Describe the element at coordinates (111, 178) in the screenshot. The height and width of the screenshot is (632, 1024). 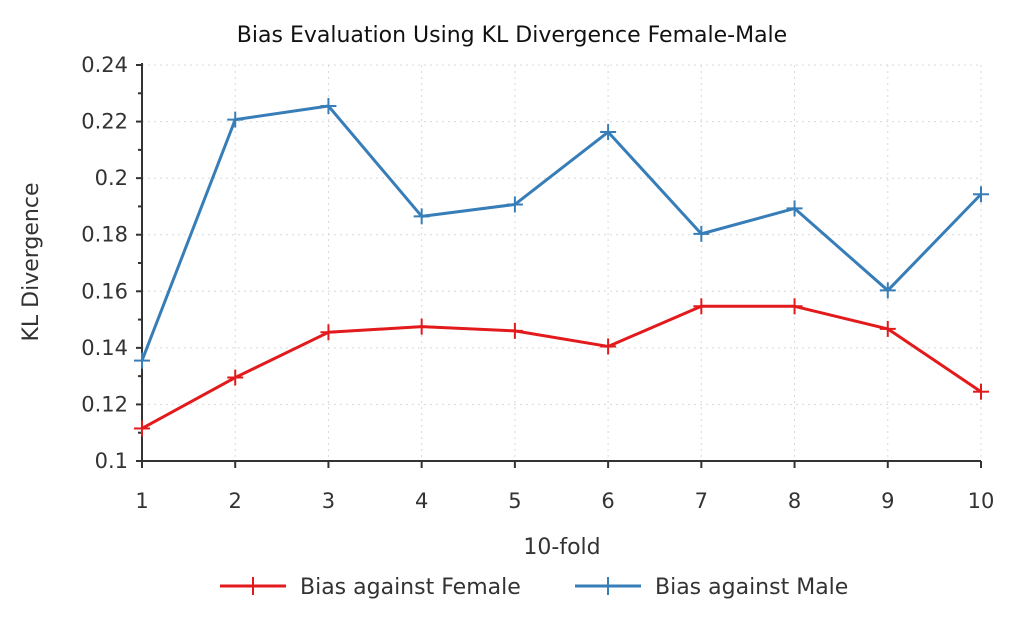
I see `y-tick-label-5: 0.2` at that location.